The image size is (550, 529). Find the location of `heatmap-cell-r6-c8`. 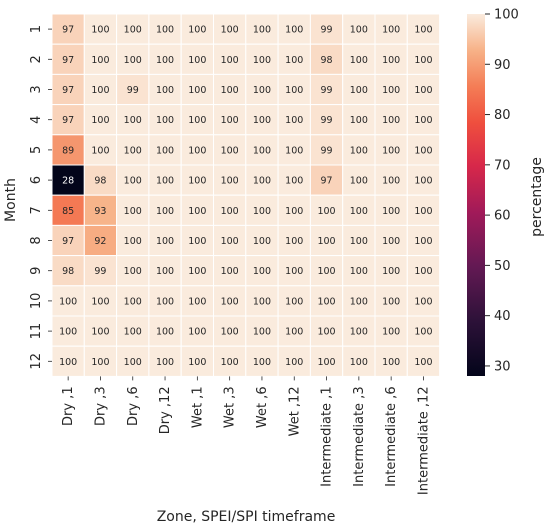

heatmap-cell-r6-c8 is located at coordinates (294, 180).